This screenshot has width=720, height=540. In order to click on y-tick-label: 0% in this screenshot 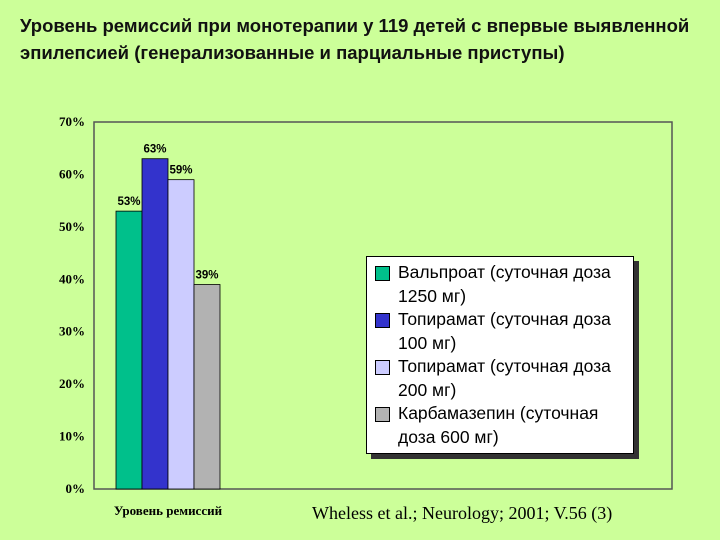, I will do `click(76, 488)`.